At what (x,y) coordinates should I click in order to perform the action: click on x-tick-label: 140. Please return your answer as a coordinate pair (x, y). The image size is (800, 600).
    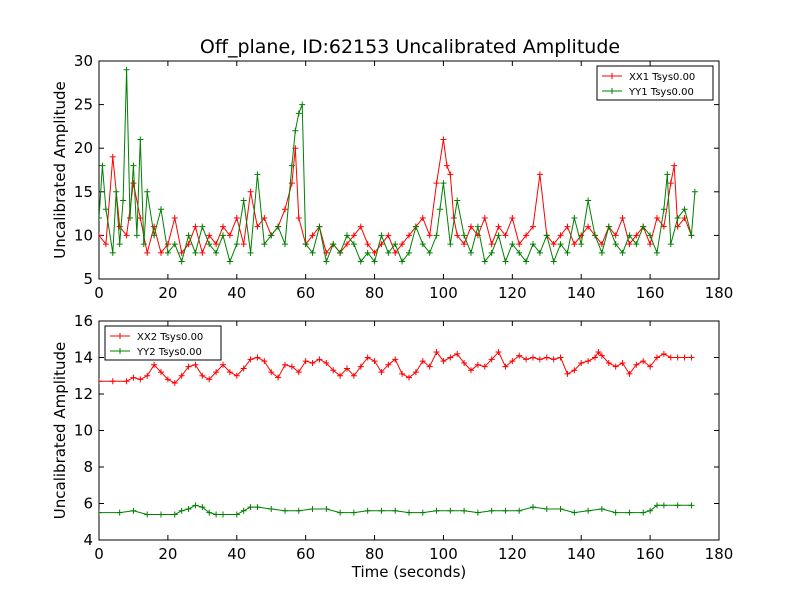
    Looking at the image, I should click on (581, 554).